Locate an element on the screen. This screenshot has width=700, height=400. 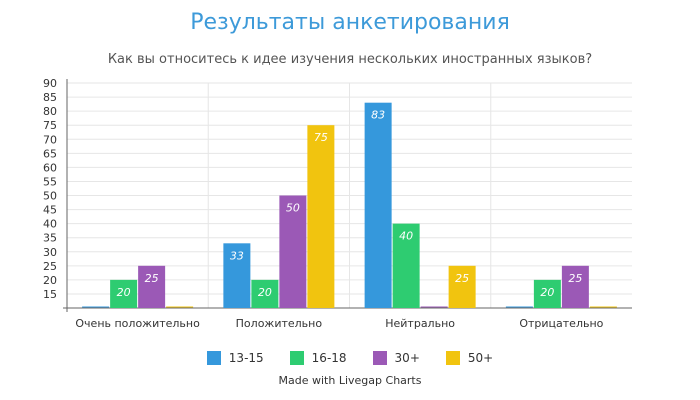
y-tick-label: 35 is located at coordinates (50, 238).